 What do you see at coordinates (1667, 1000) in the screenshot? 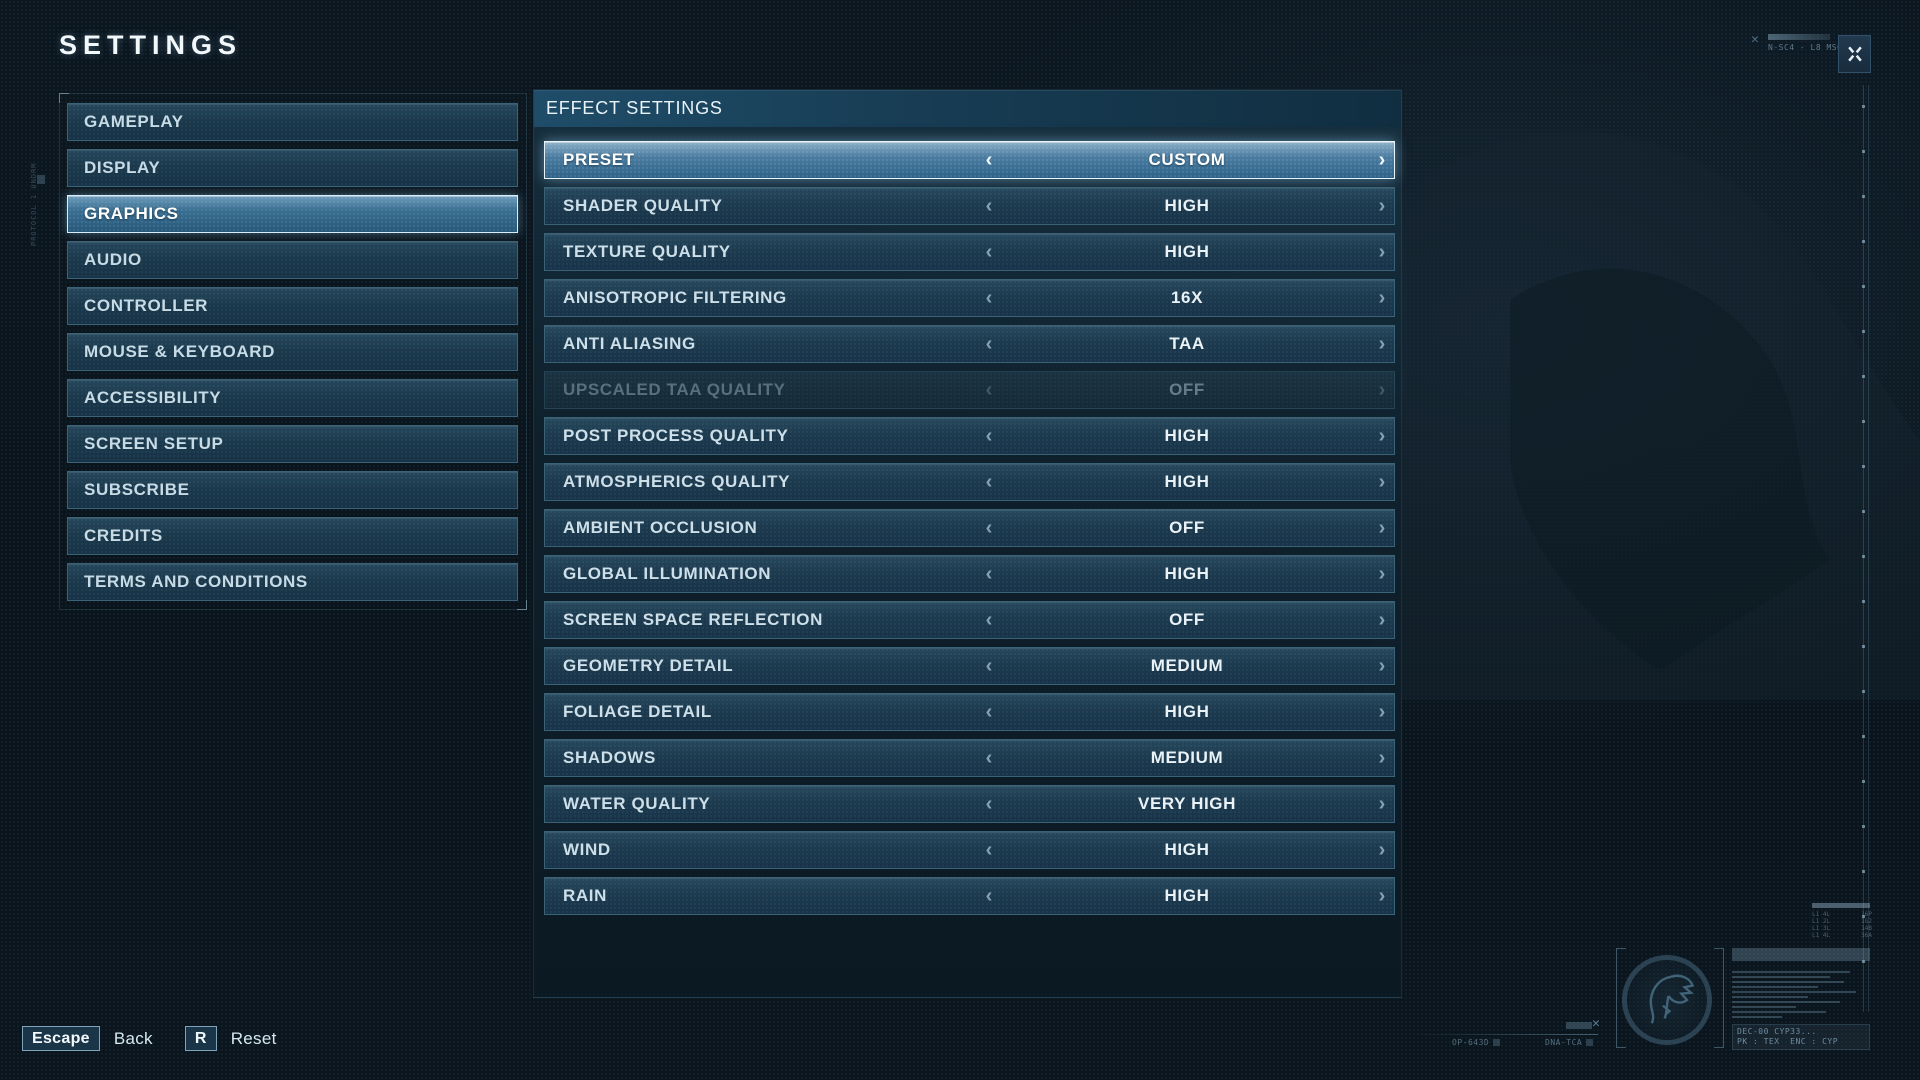
I see `jurassic-logo` at bounding box center [1667, 1000].